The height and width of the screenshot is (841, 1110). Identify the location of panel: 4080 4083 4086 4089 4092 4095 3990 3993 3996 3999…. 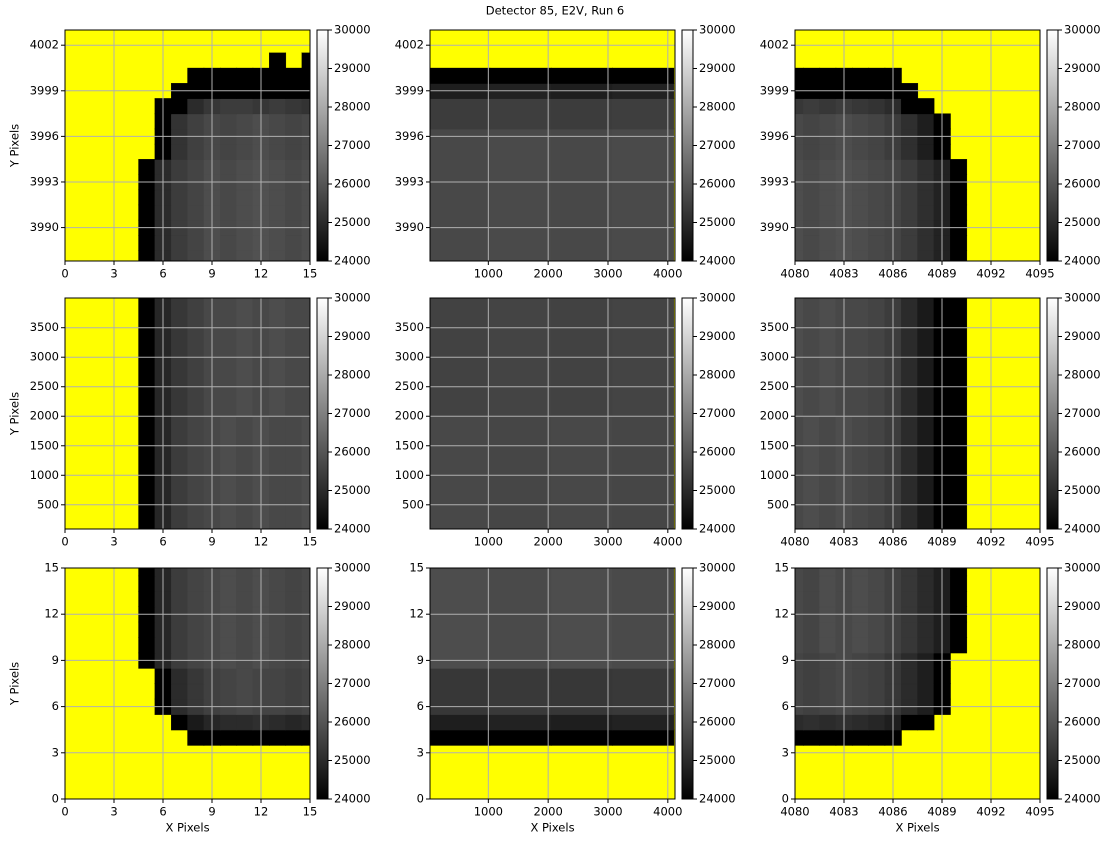
(930, 152).